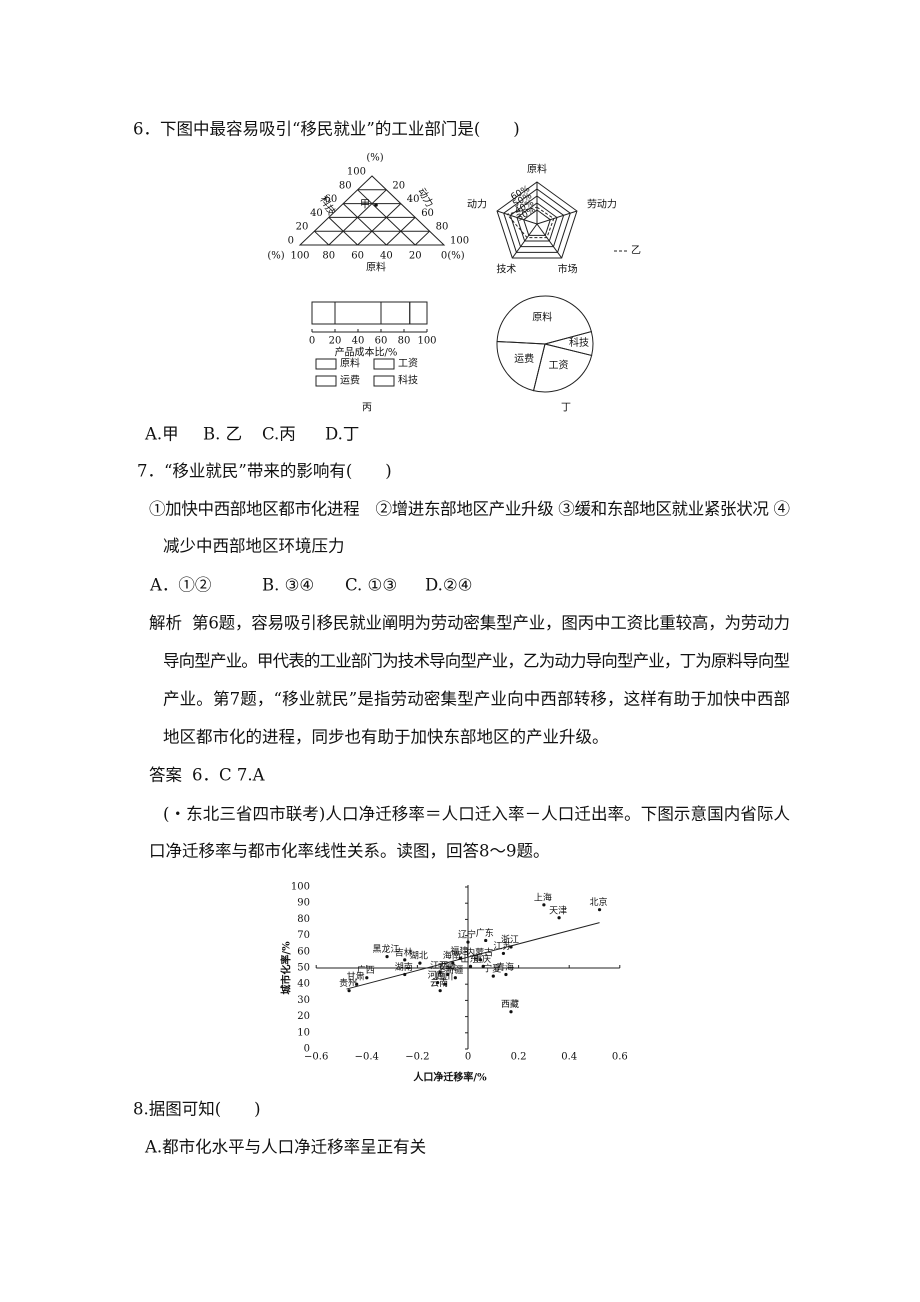 The width and height of the screenshot is (920, 1302). Describe the element at coordinates (350, 363) in the screenshot. I see `legend-label: 原料` at that location.